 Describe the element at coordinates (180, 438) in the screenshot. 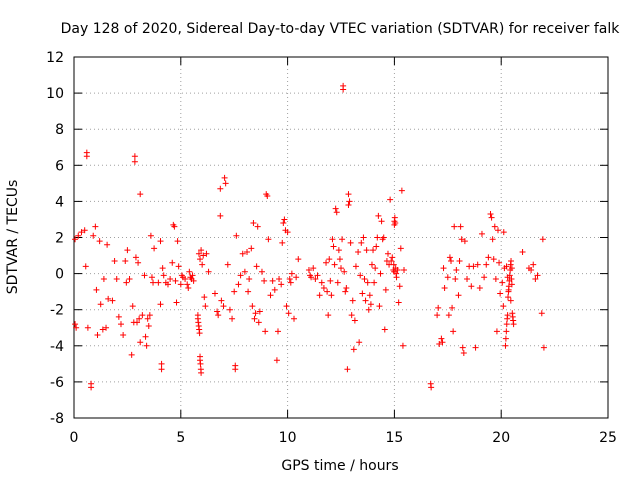

I see `x-tick-label: 5` at that location.